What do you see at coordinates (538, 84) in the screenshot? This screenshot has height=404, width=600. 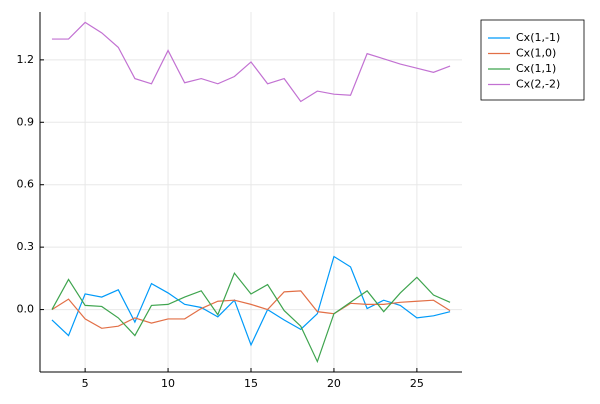 I see `legend-label: Cx(2,-2)` at bounding box center [538, 84].